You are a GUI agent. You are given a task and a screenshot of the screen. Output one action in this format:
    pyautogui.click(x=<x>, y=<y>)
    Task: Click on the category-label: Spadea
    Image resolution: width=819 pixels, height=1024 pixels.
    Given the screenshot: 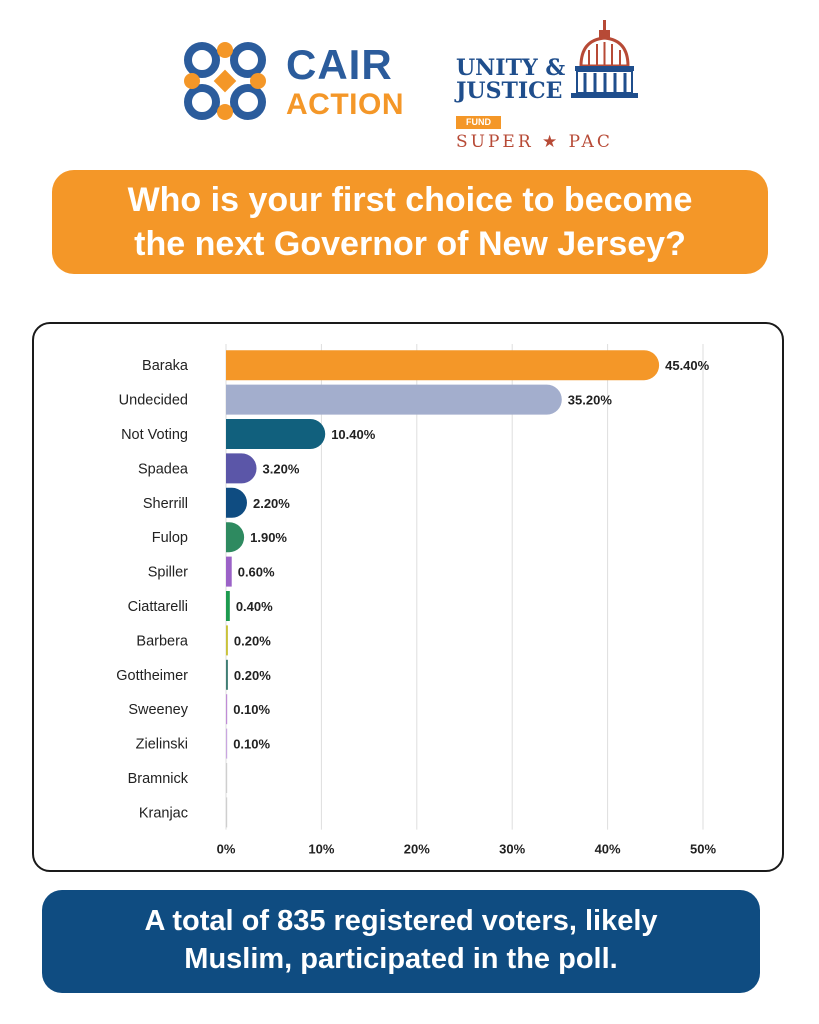 What is the action you would take?
    pyautogui.click(x=163, y=469)
    